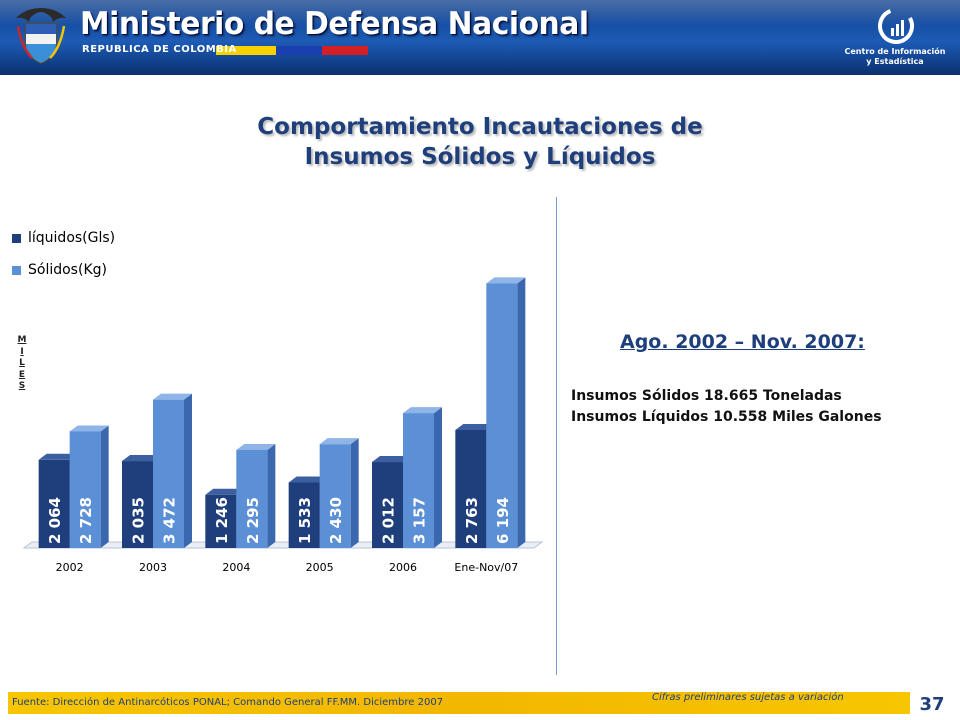 This screenshot has height=720, width=960. I want to click on republica-label: REPUBLICA DE COLOMBIA, so click(159, 49).